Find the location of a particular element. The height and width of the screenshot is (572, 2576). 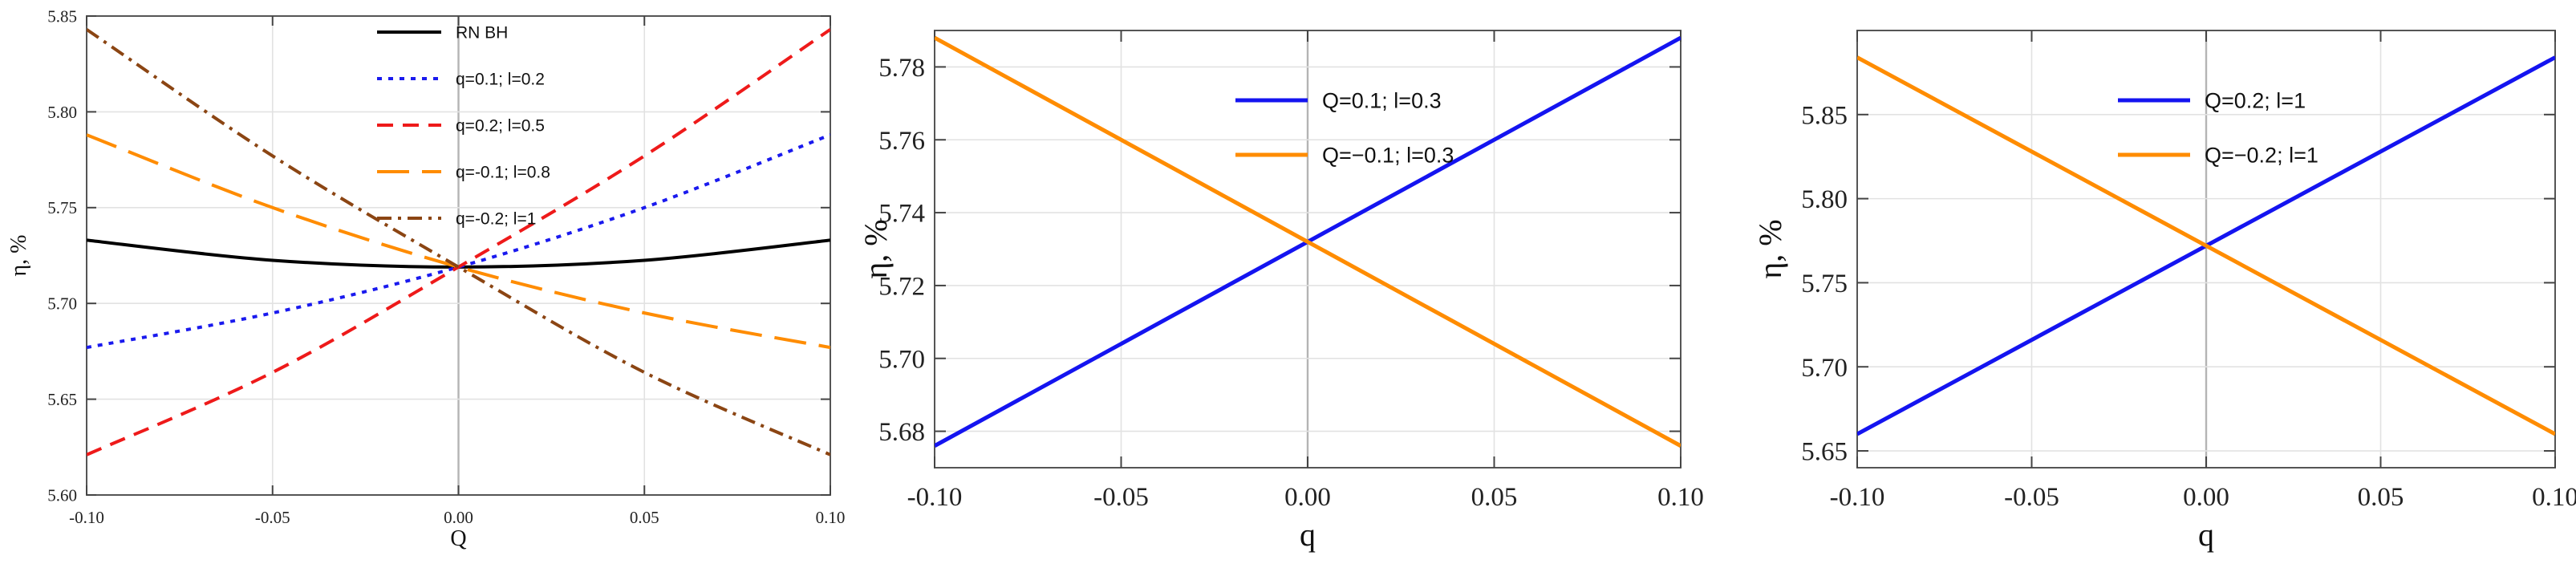

legend-label: RN BH is located at coordinates (482, 32).